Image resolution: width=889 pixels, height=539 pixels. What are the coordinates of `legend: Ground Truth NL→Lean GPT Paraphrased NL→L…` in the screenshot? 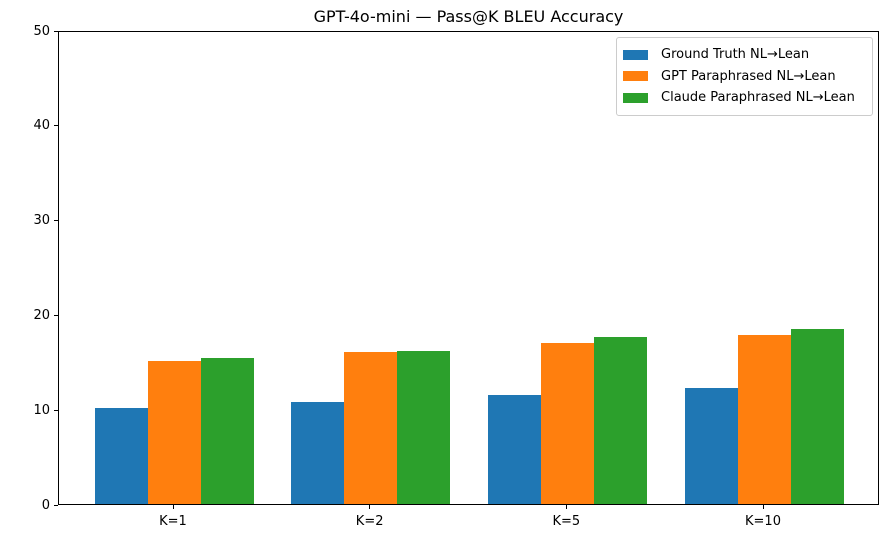 It's located at (744, 76).